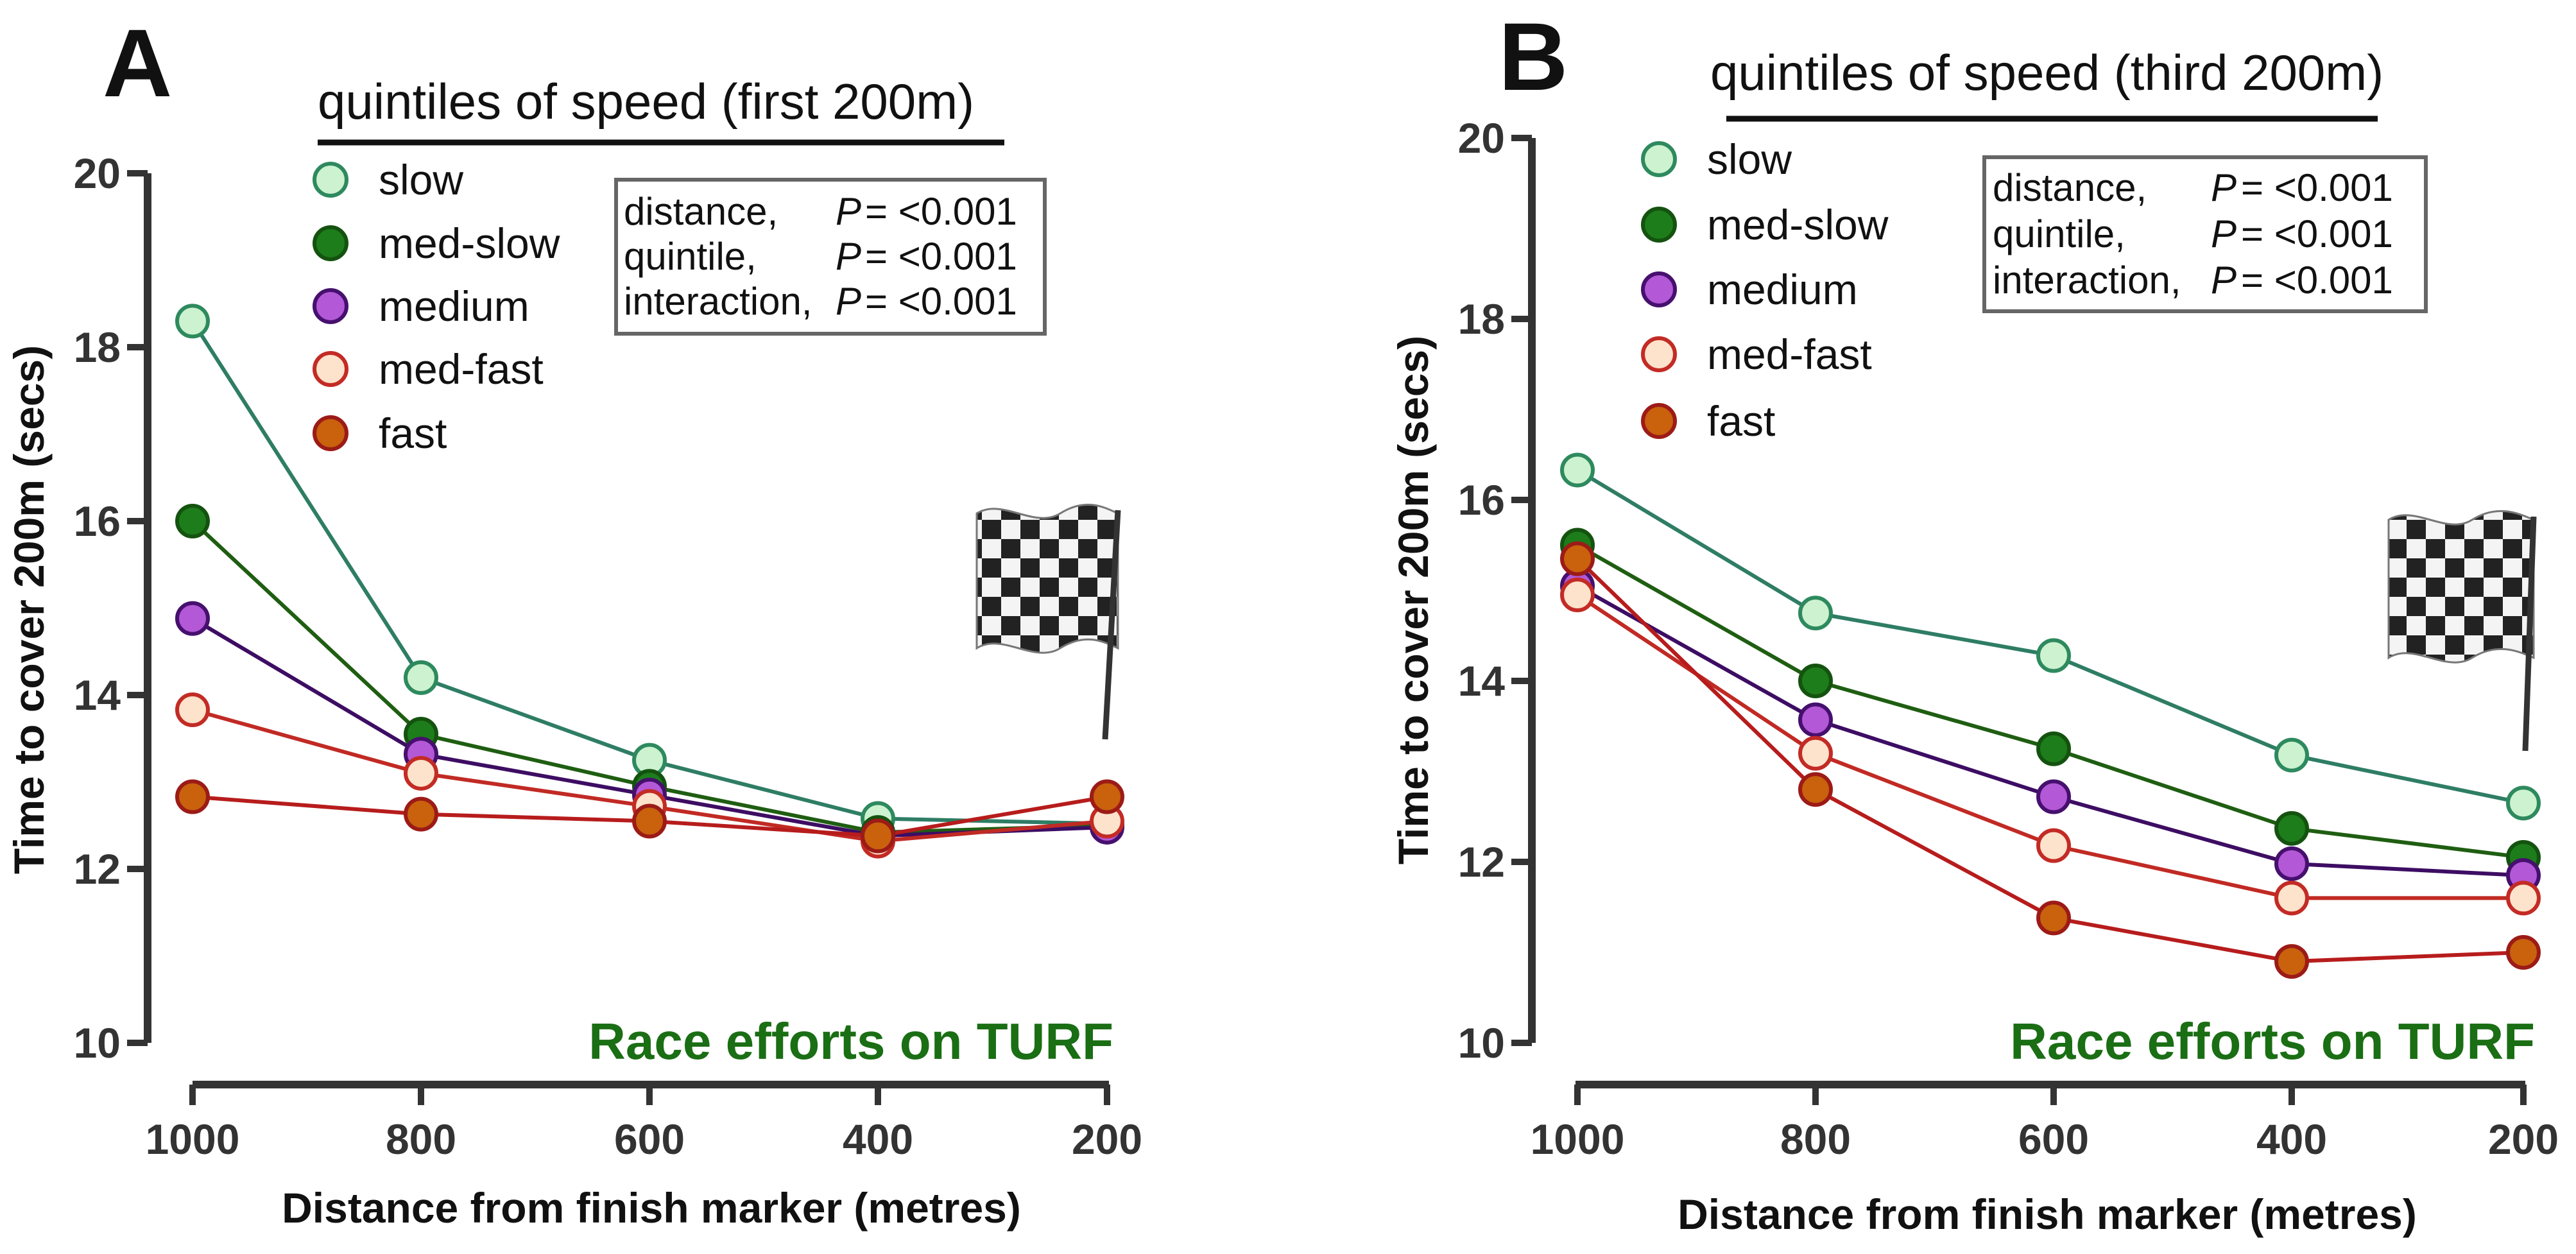 The image size is (2576, 1254). I want to click on chart-title: quintiles of speed (first 200m), so click(646, 102).